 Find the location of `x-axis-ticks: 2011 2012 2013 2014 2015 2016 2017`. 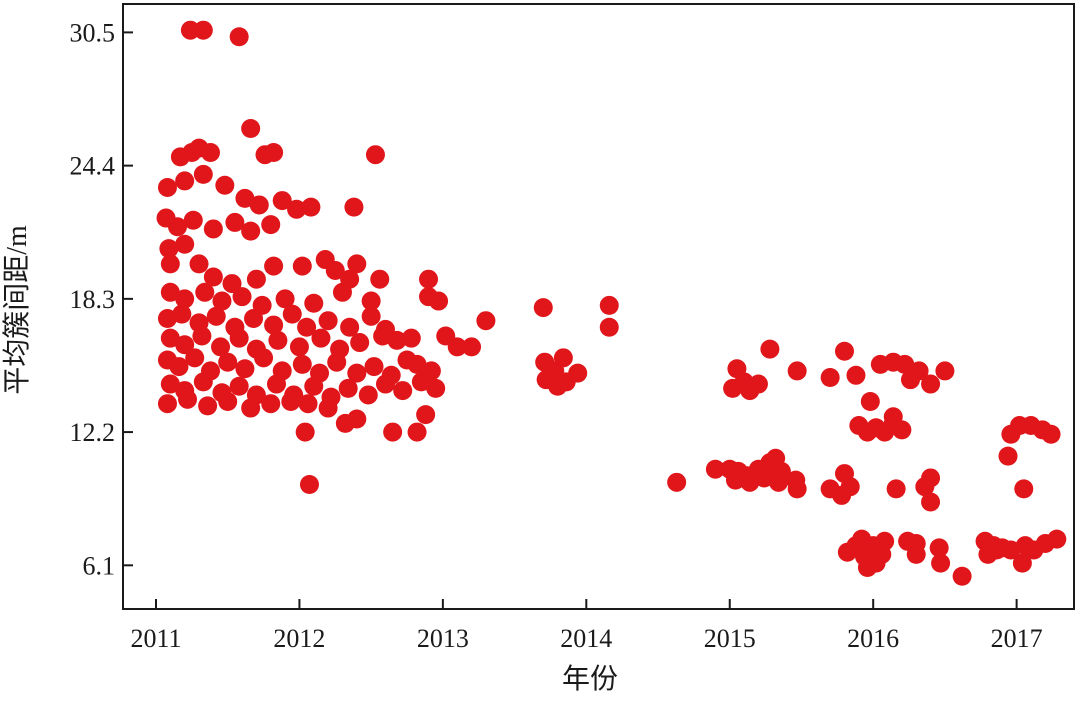

x-axis-ticks: 2011 2012 2013 2014 2015 2016 2017 is located at coordinates (586, 626).